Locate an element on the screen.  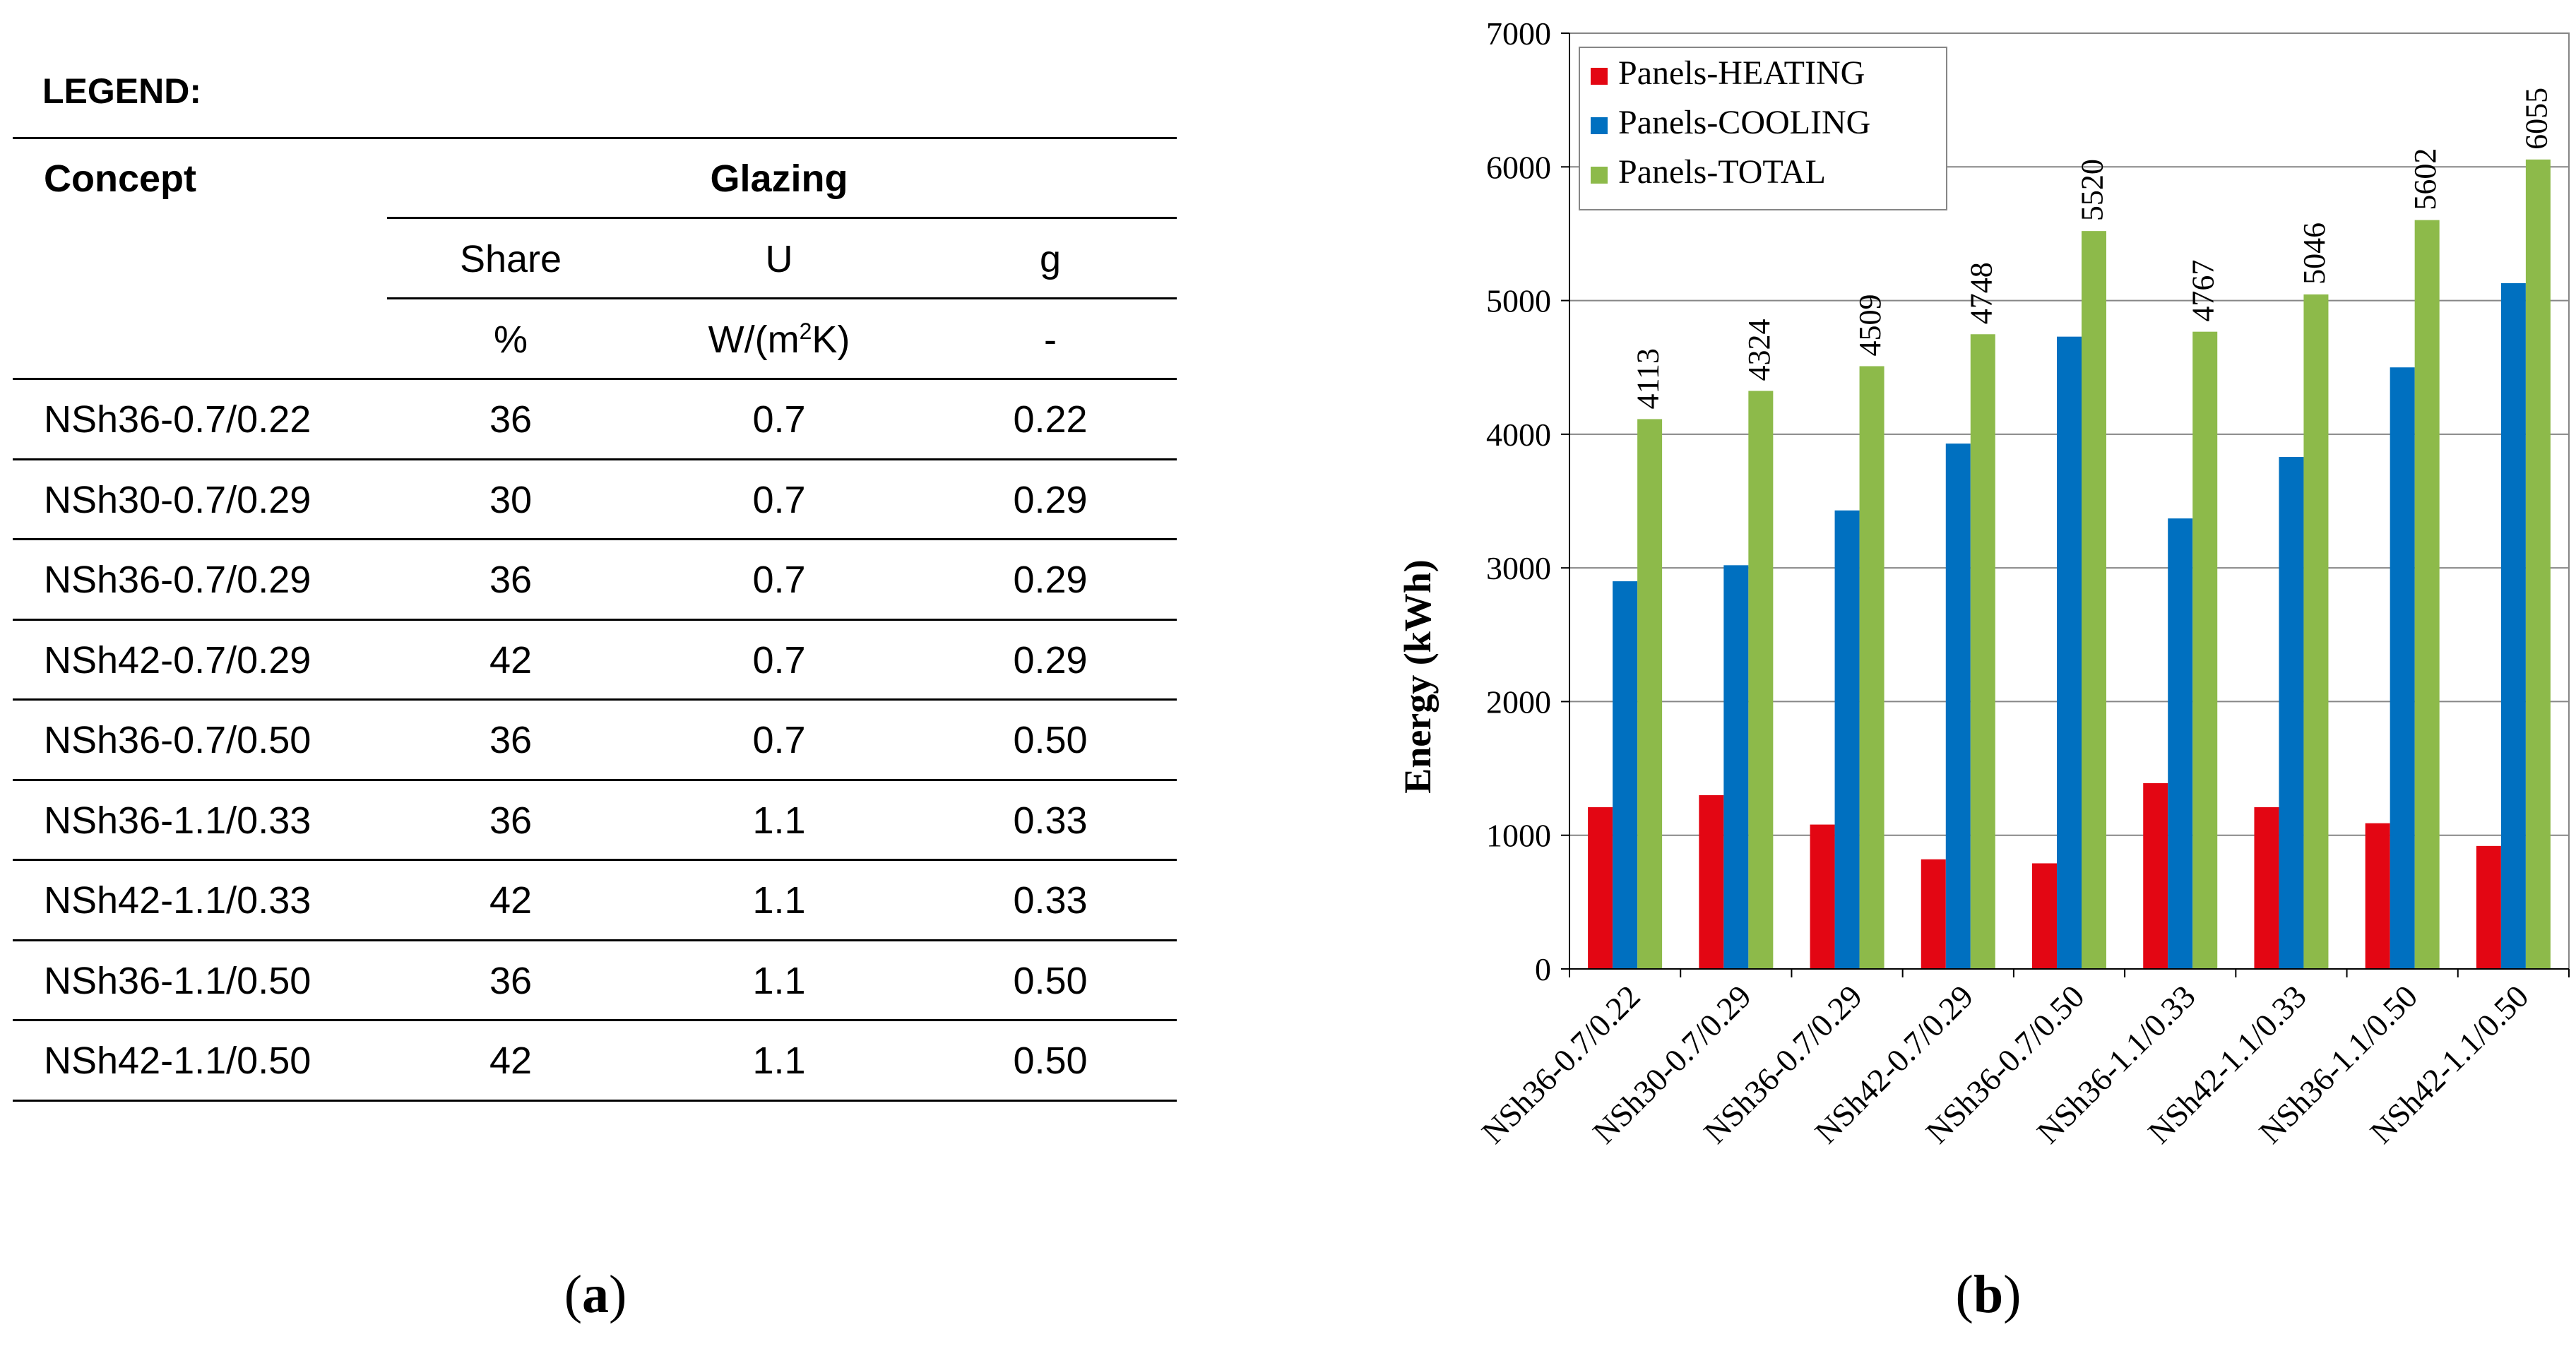
row-share: 30 is located at coordinates (511, 499).